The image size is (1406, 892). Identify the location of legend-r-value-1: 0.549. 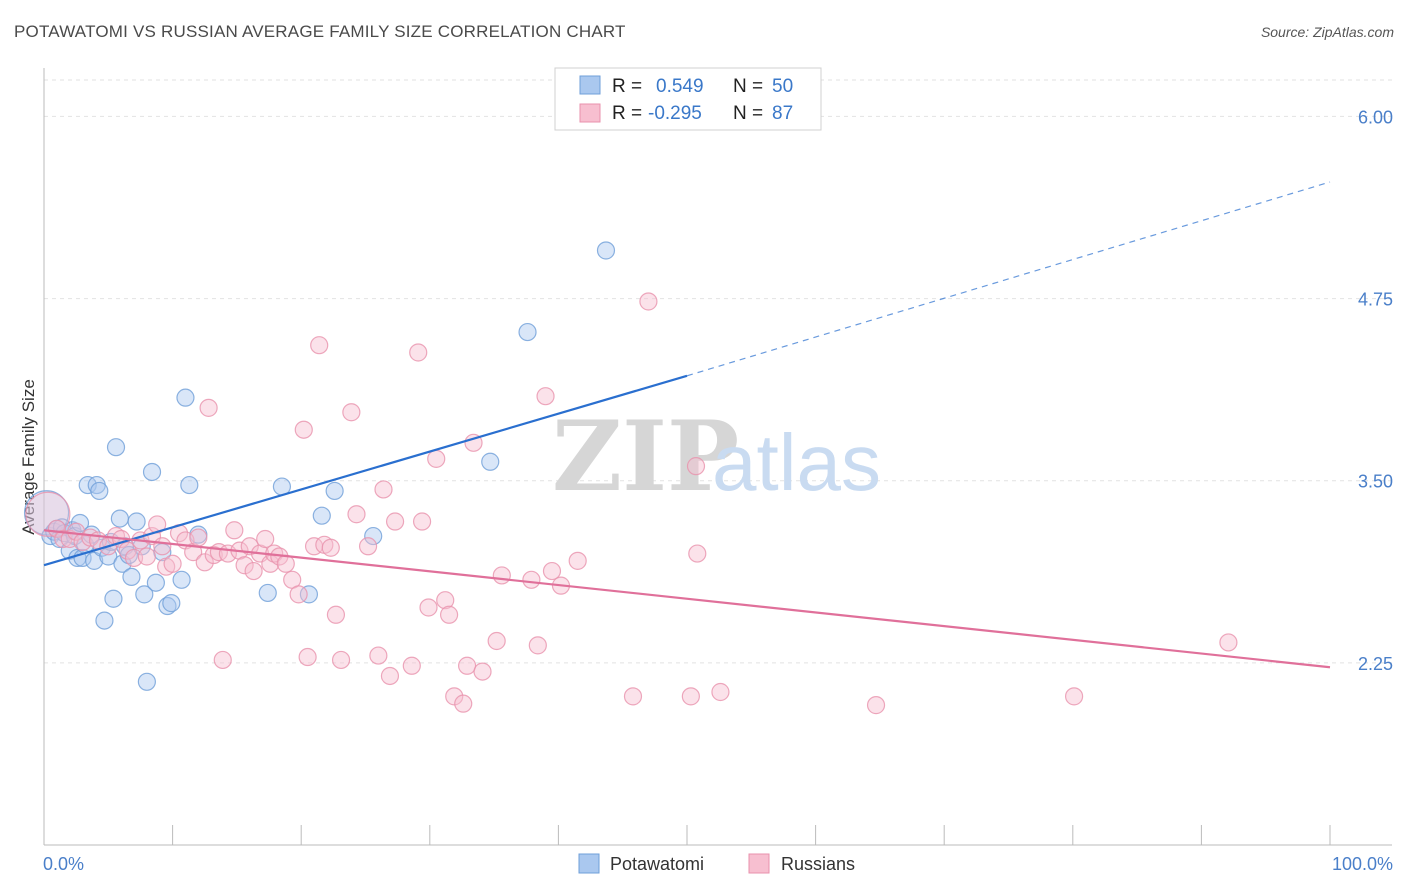
(680, 86).